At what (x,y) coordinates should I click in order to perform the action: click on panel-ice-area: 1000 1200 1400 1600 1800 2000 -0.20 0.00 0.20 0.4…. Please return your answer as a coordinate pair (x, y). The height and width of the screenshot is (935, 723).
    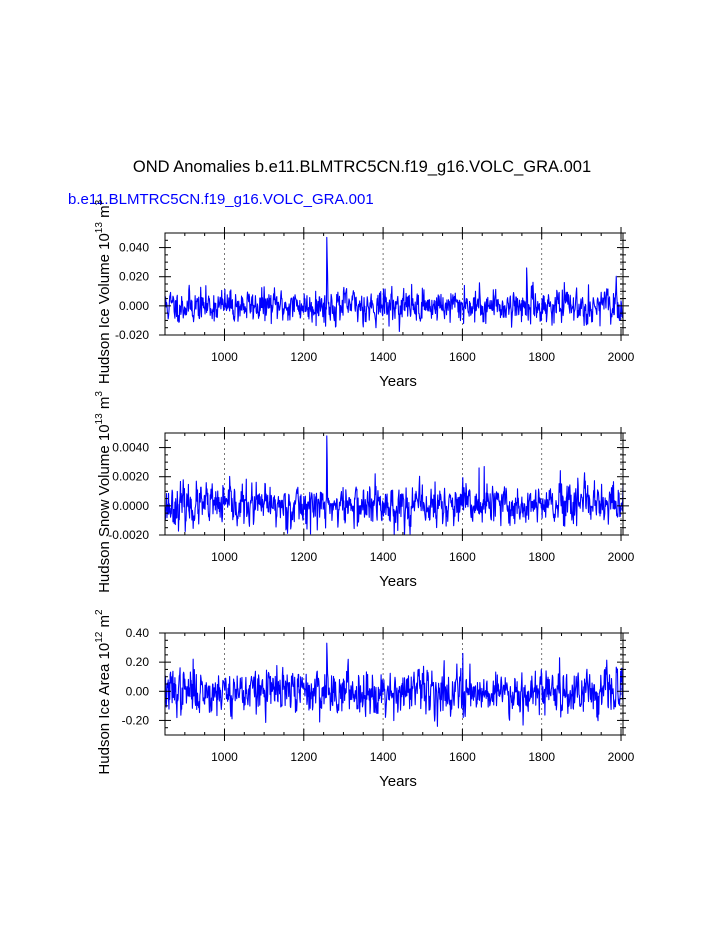
    Looking at the image, I should click on (364, 699).